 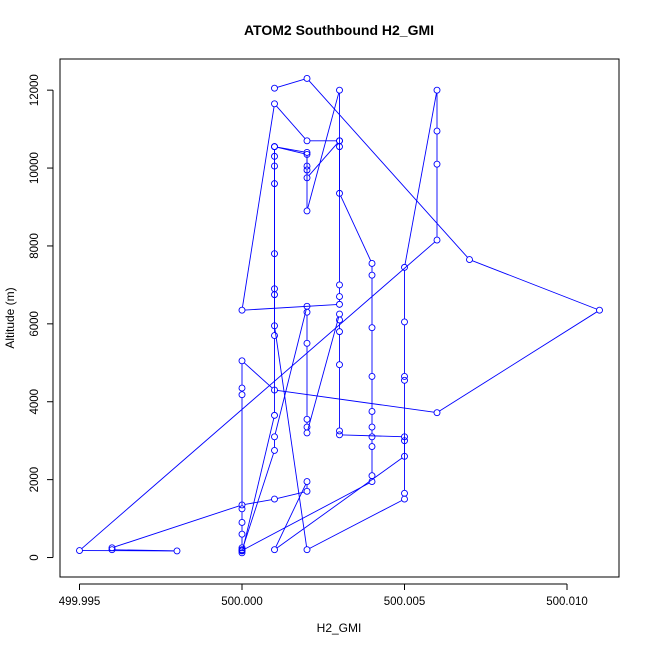 I want to click on y-tick-label: 12000, so click(x=35, y=90).